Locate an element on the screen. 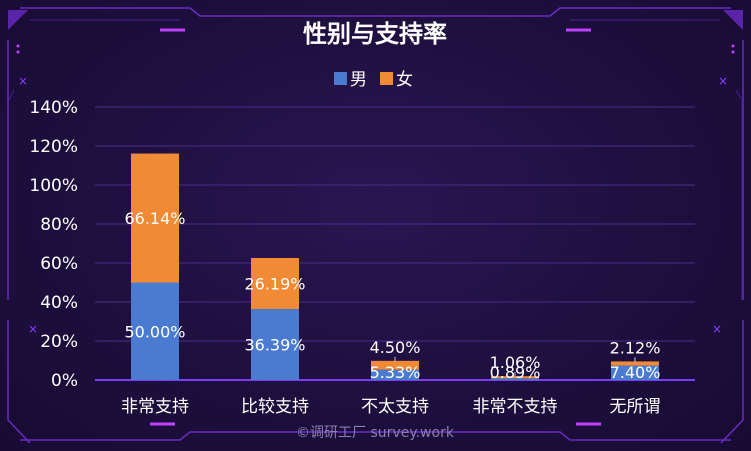 This screenshot has height=451, width=751. data-label-female: 2.12% is located at coordinates (635, 347).